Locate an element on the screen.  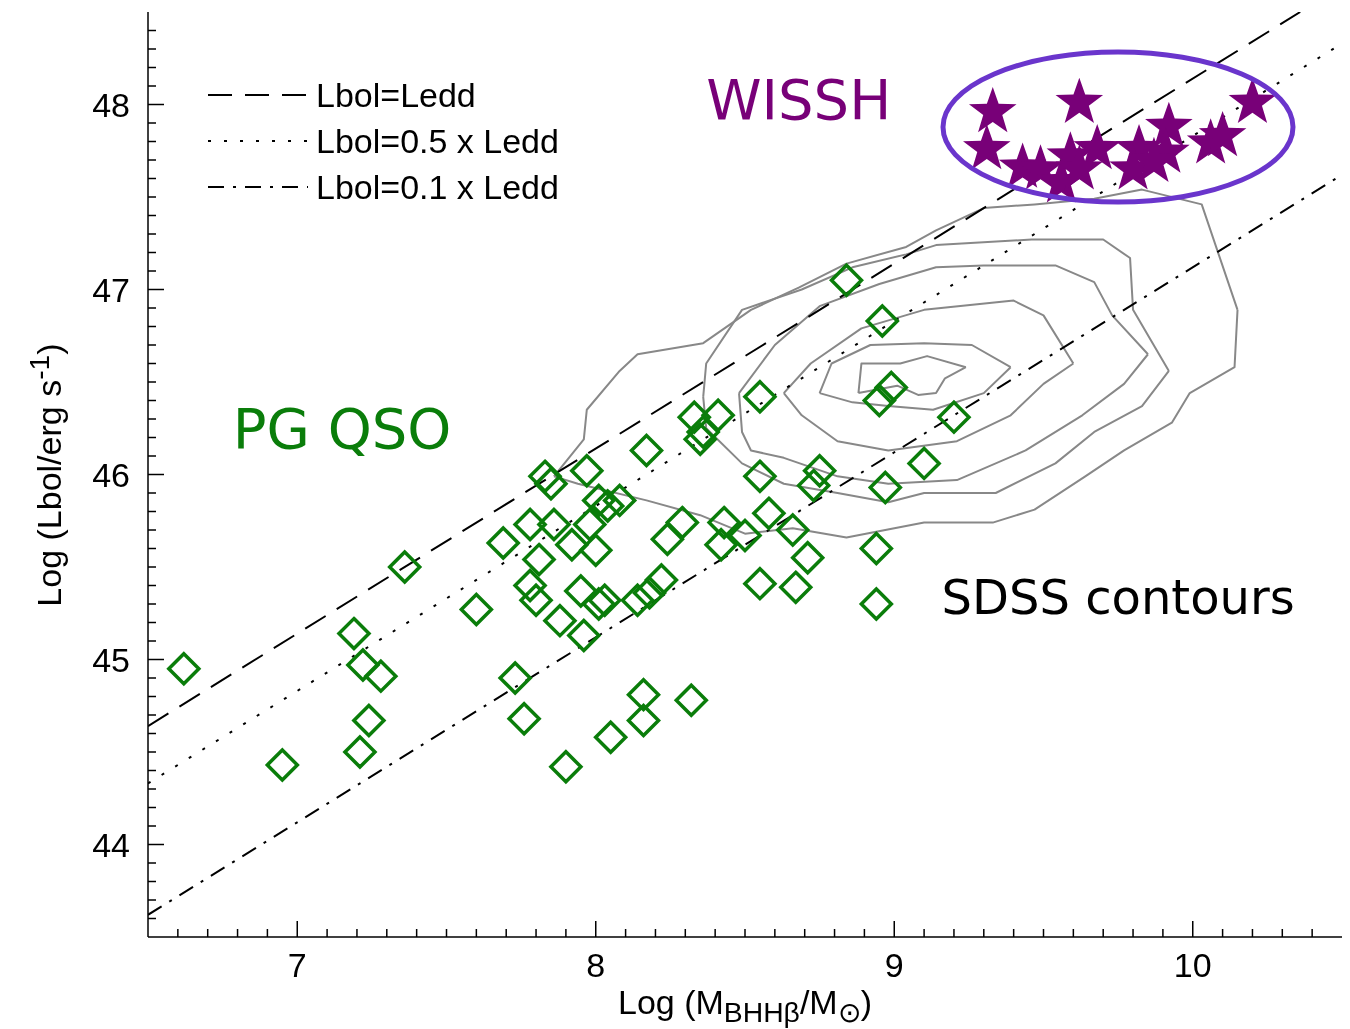
annotation: SDSS contours is located at coordinates (1118, 596).